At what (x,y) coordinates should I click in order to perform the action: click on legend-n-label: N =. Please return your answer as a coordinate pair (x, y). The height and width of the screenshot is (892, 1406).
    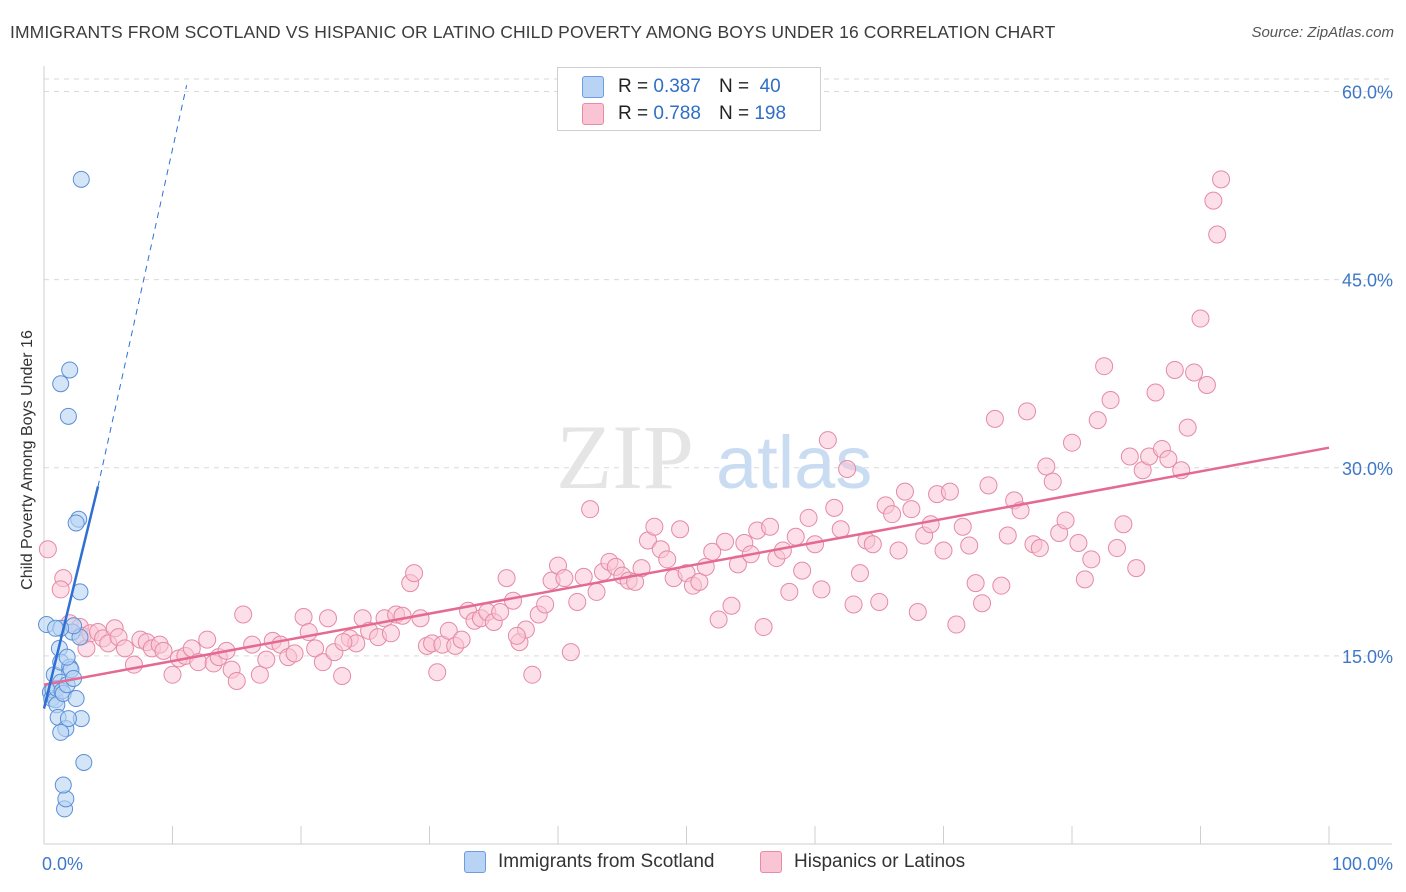
    Looking at the image, I should click on (734, 86).